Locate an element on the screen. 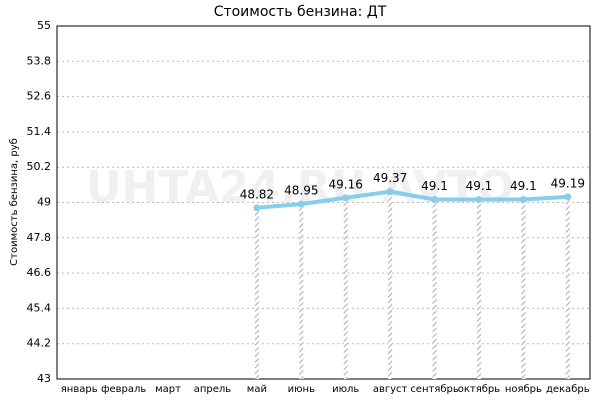 This screenshot has height=400, width=600. data-label: 49.37 is located at coordinates (390, 178).